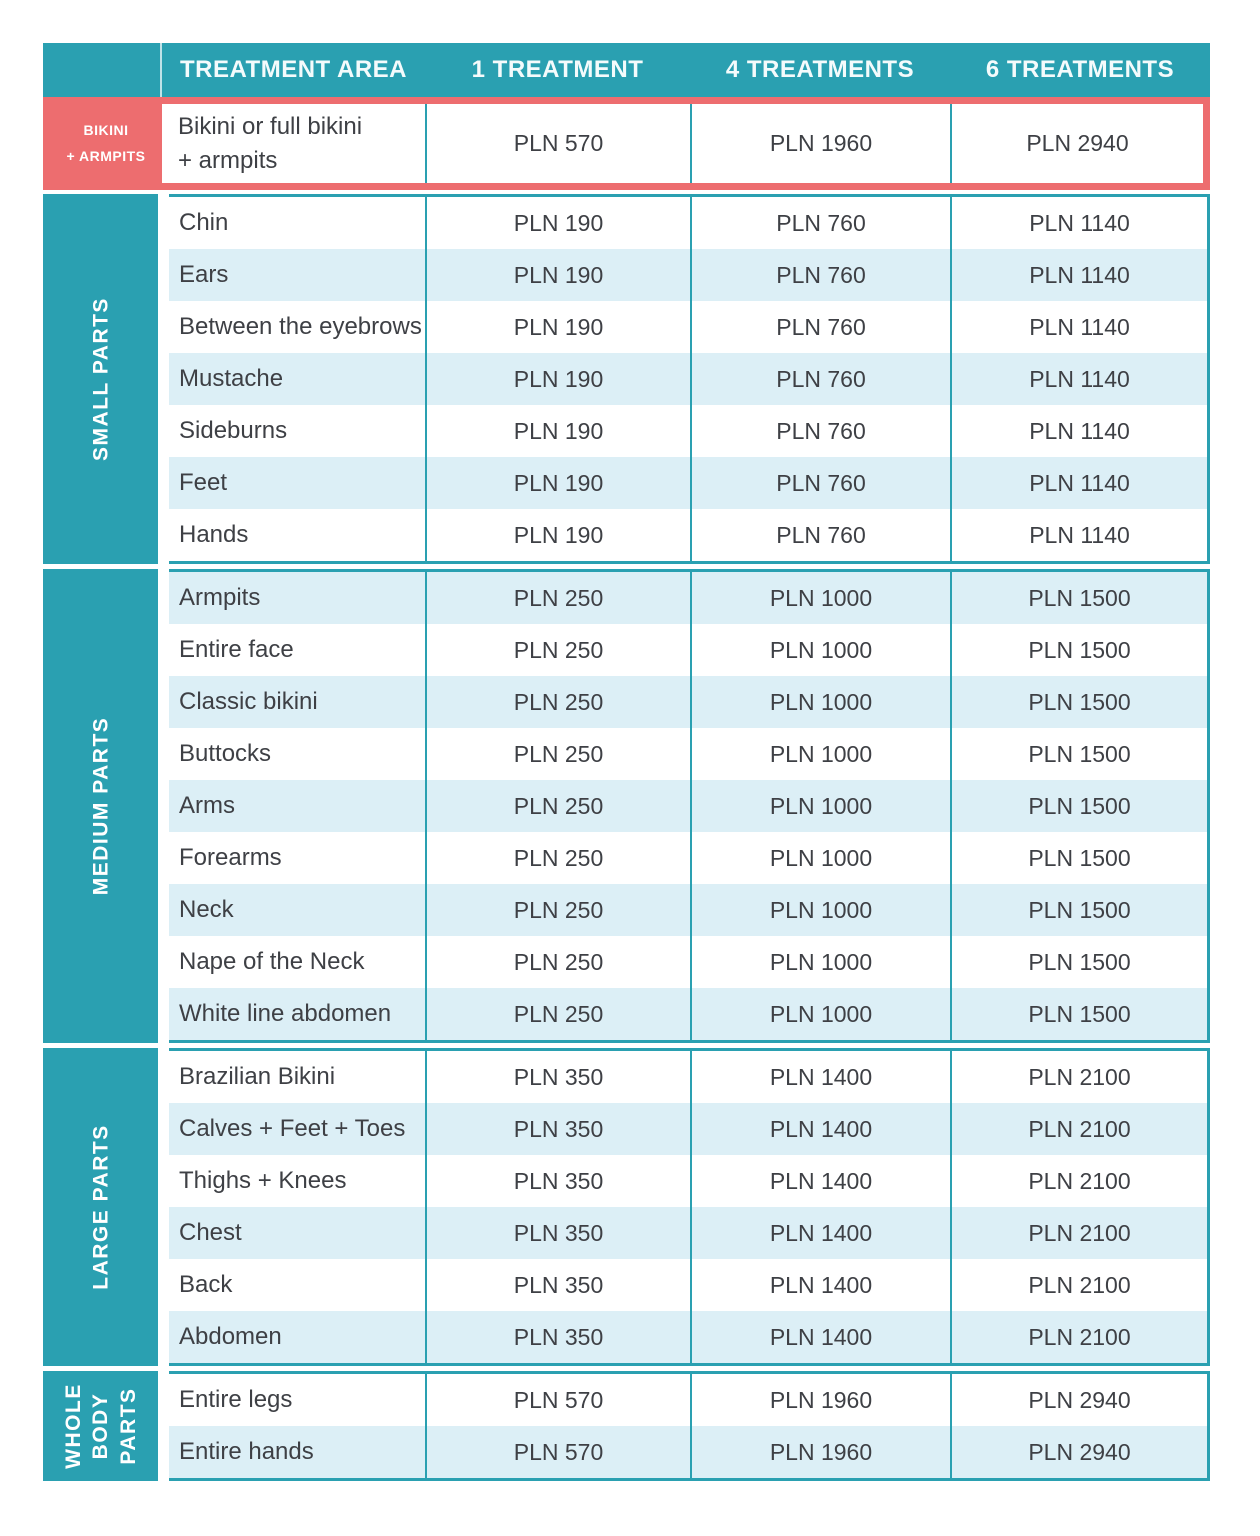  What do you see at coordinates (106, 143) in the screenshot?
I see `featured-side-label: BIKINI + ARMPITS` at bounding box center [106, 143].